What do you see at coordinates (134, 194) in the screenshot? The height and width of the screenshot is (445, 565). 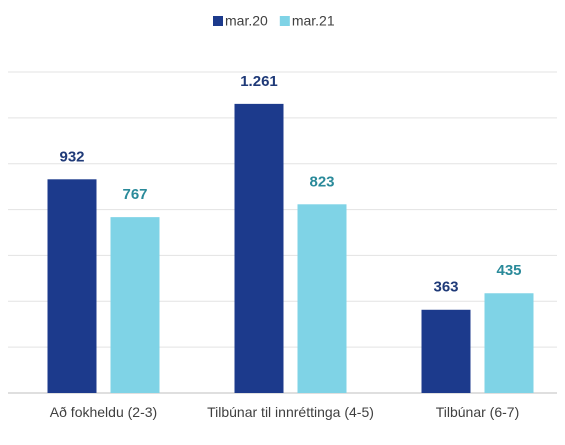 I see `data-label: 767` at bounding box center [134, 194].